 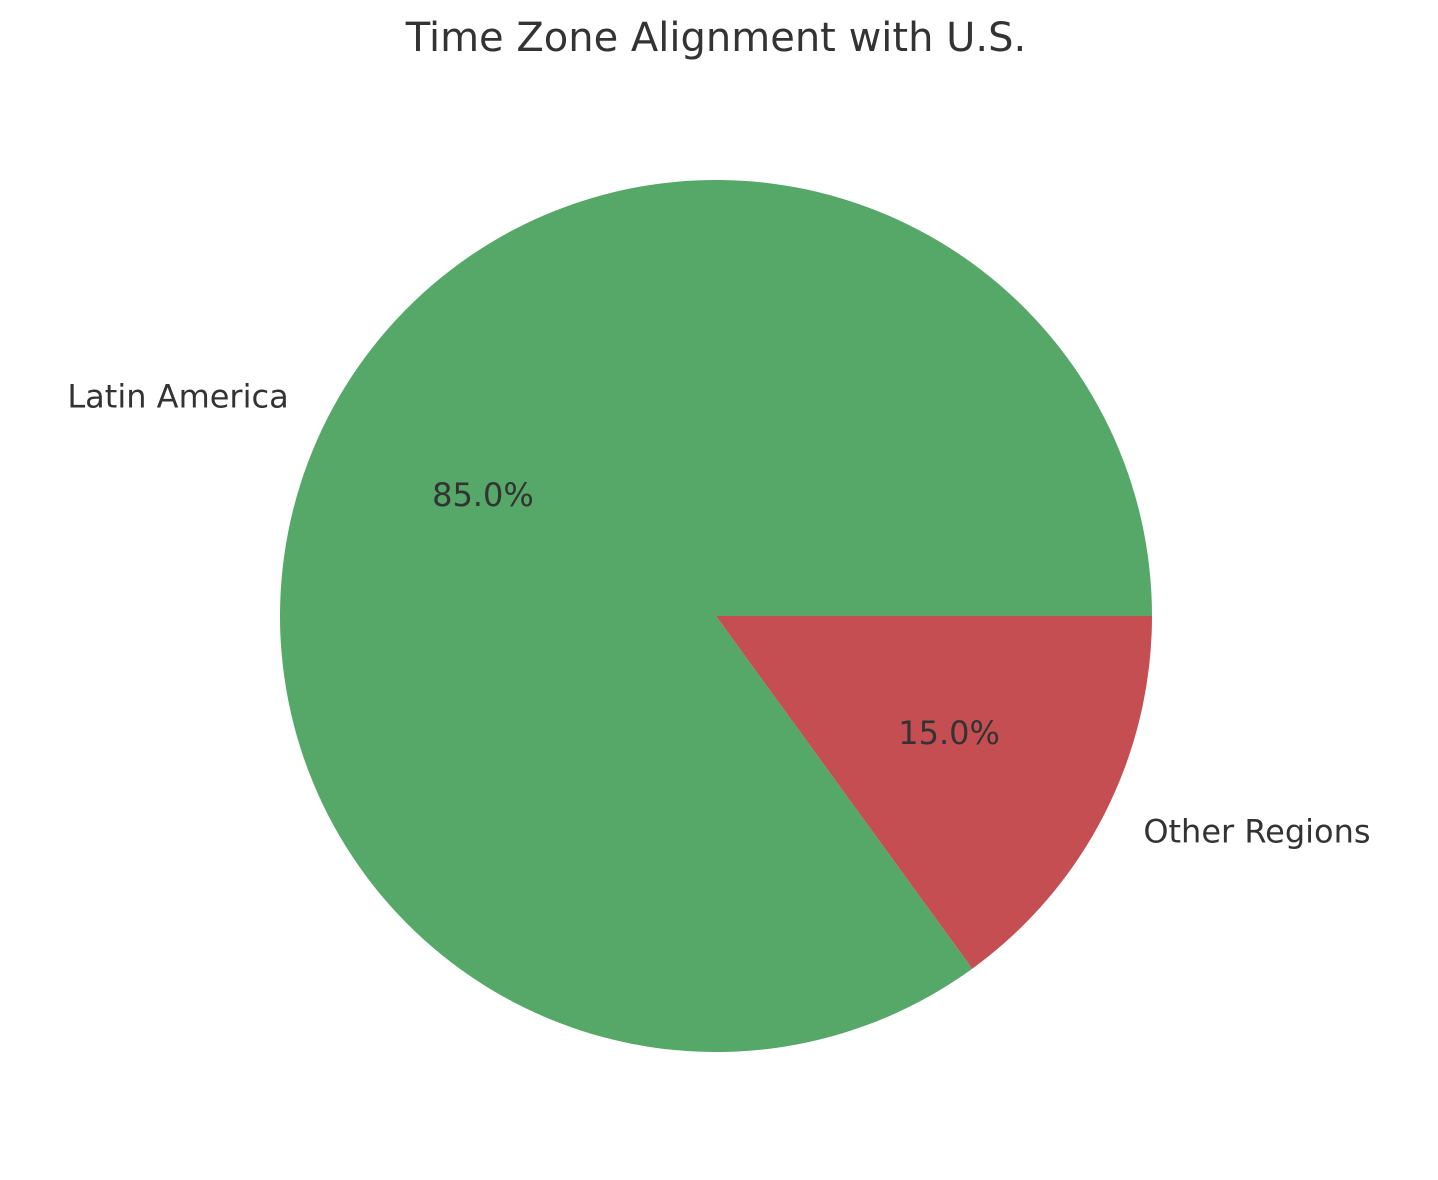 I want to click on slice-label: Latin America, so click(x=177, y=396).